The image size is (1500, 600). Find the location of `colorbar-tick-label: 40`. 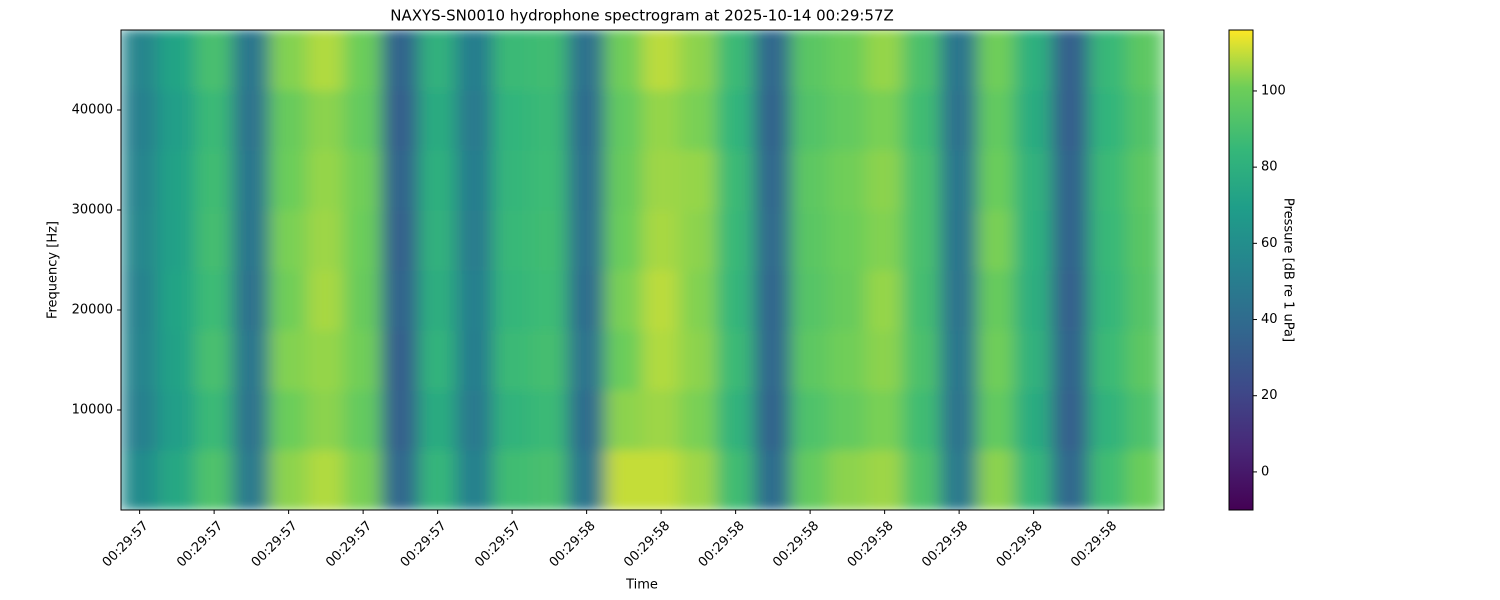

colorbar-tick-label: 40 is located at coordinates (1269, 319).